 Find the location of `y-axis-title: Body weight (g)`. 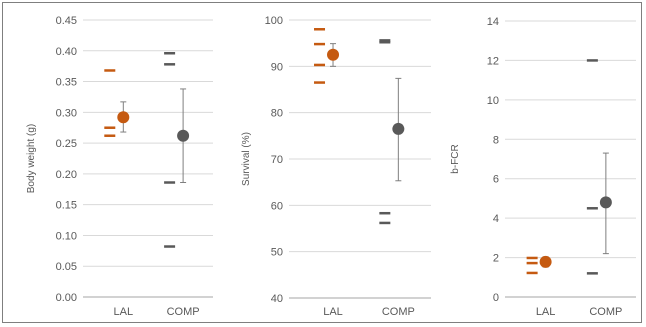

y-axis-title: Body weight (g) is located at coordinates (31, 158).